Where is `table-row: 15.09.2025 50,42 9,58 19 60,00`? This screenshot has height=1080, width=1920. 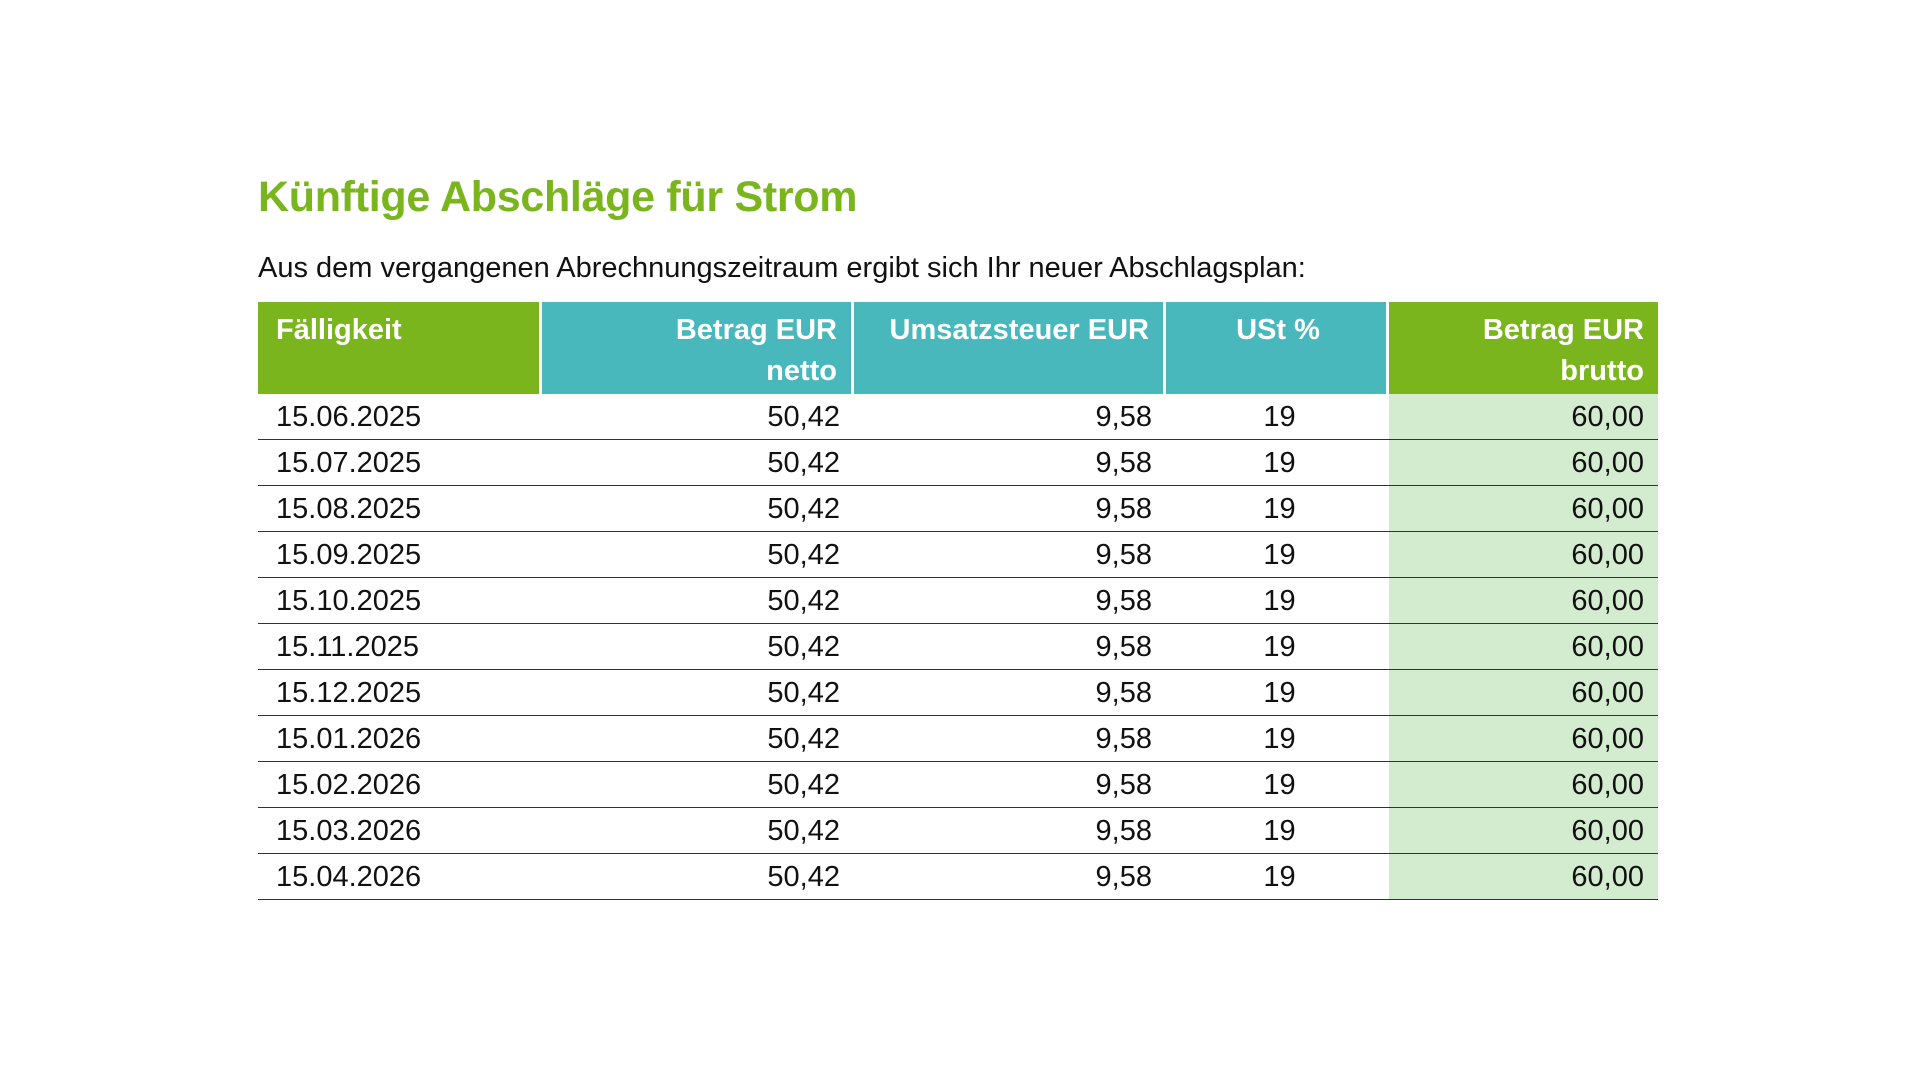
table-row: 15.09.2025 50,42 9,58 19 60,00 is located at coordinates (958, 555).